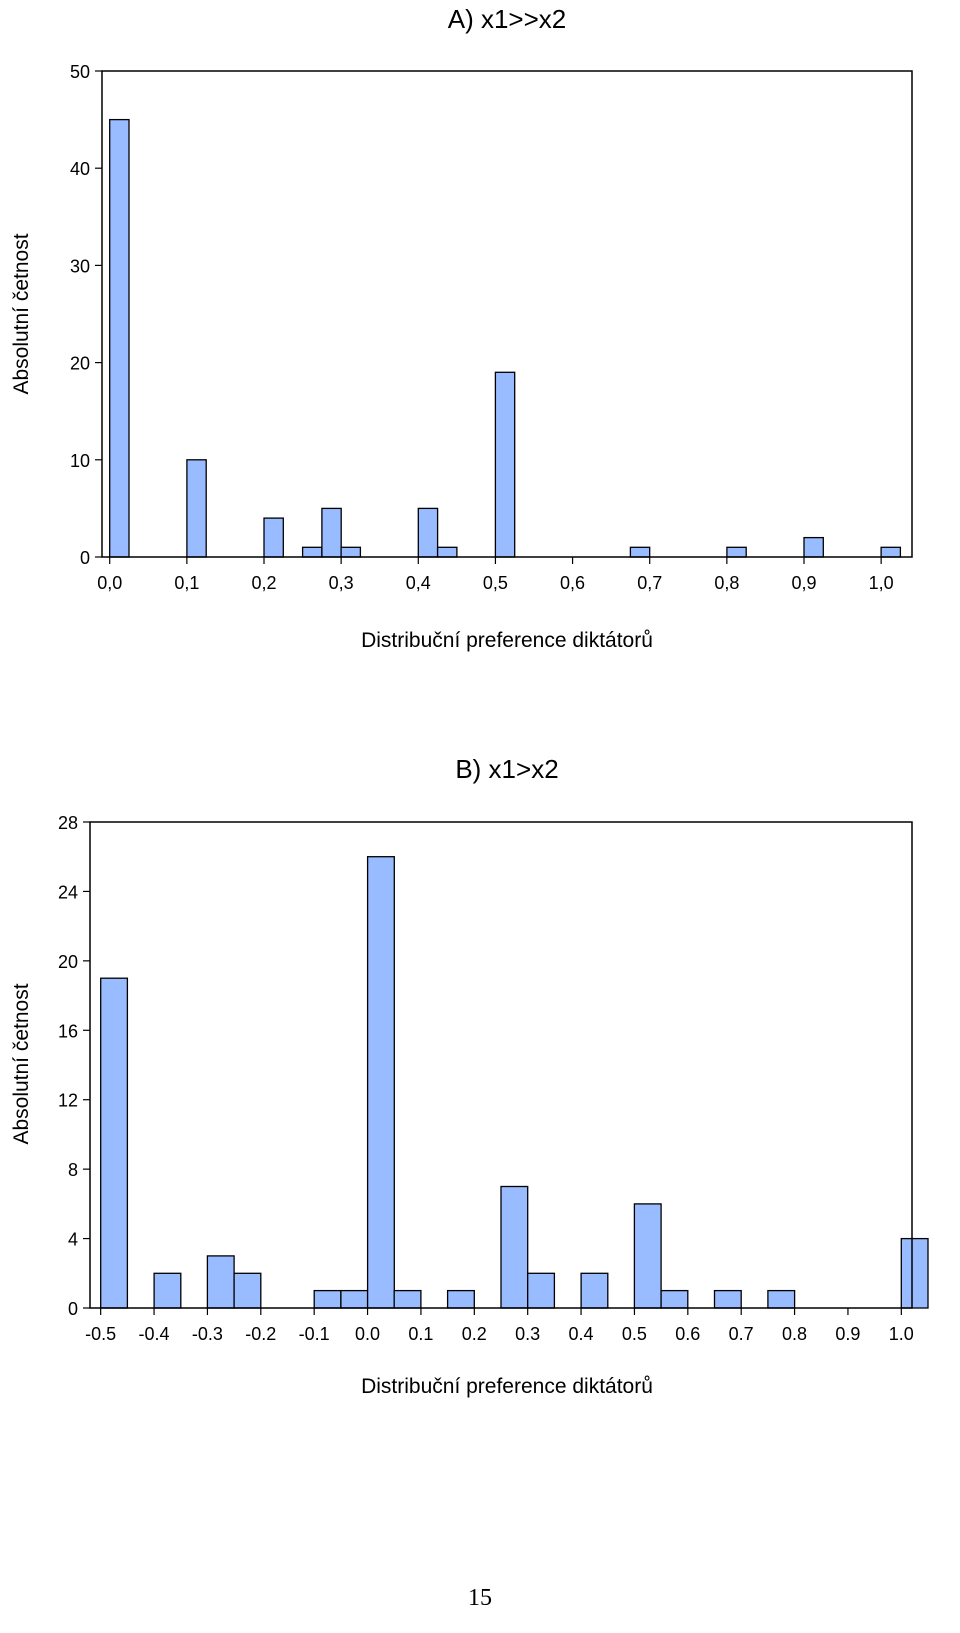  What do you see at coordinates (100, 1334) in the screenshot?
I see `x-tick-label: -0.5` at bounding box center [100, 1334].